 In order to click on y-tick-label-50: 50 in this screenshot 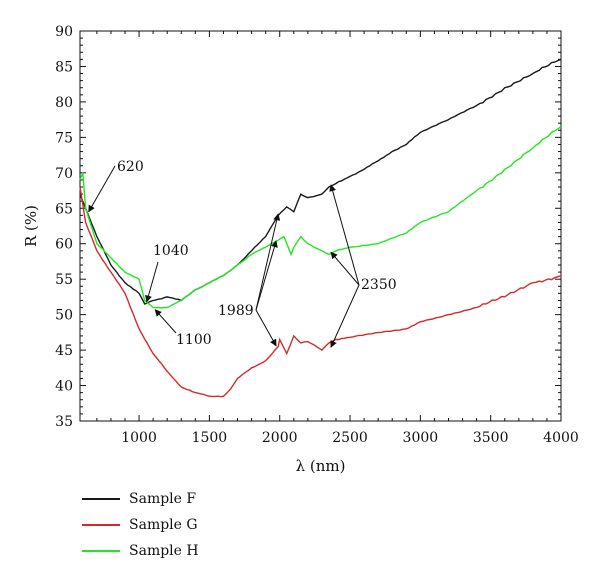, I will do `click(64, 316)`.